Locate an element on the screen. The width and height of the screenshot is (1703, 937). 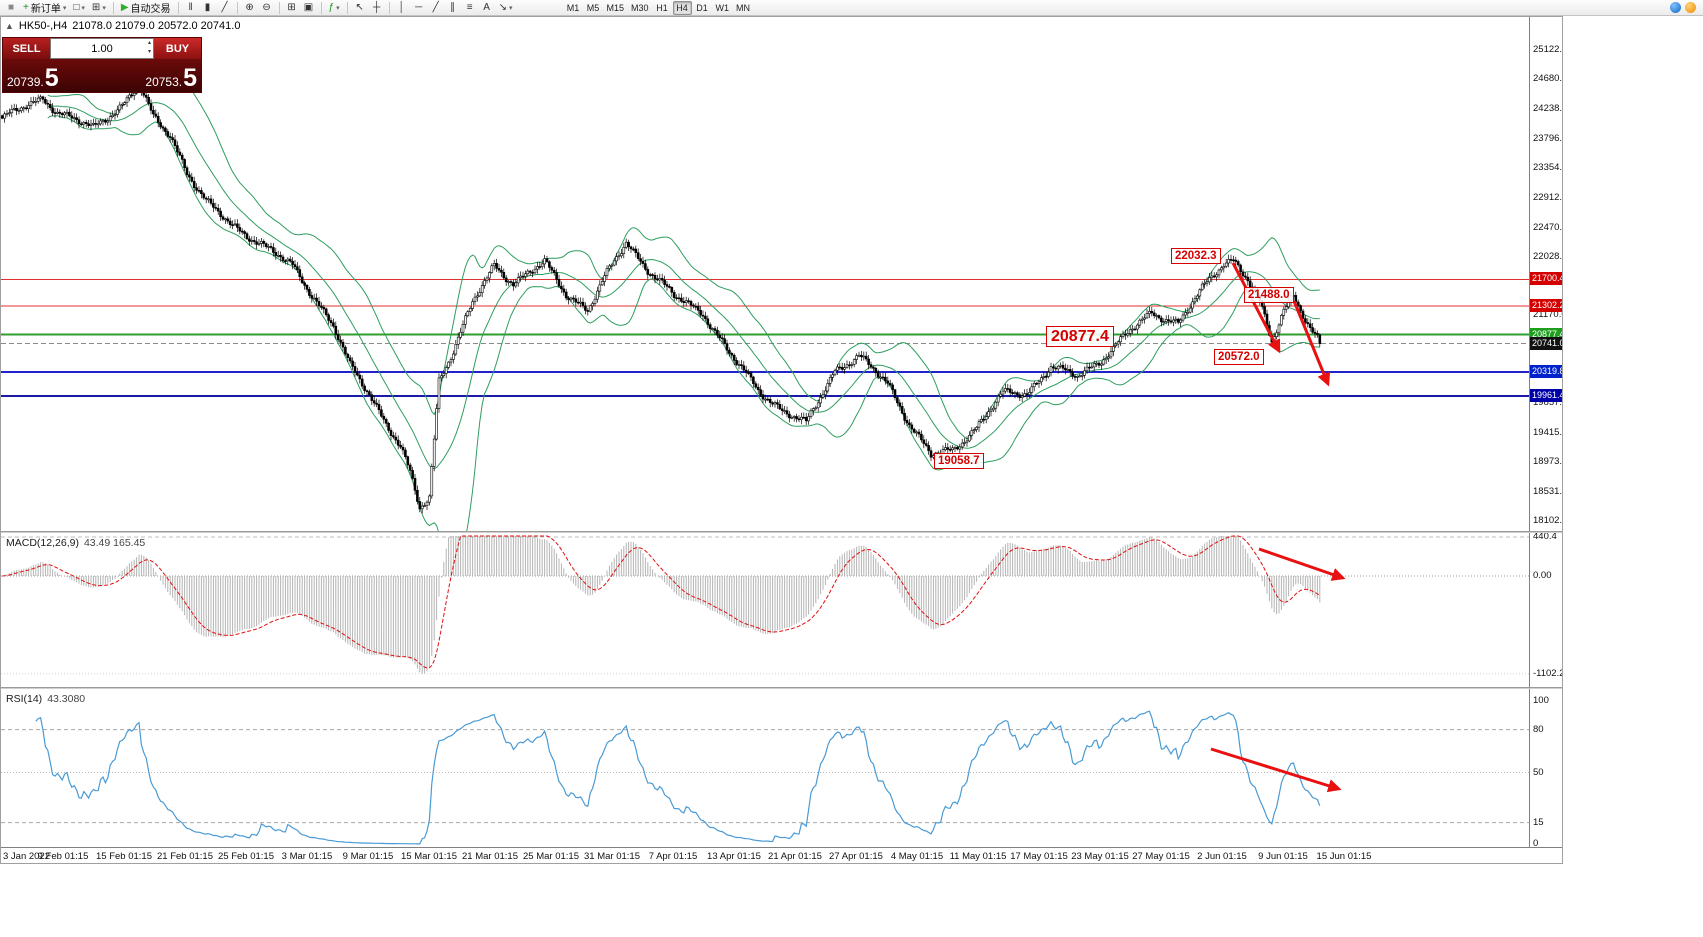
timeframe-m1-button: M1 is located at coordinates (573, 7).